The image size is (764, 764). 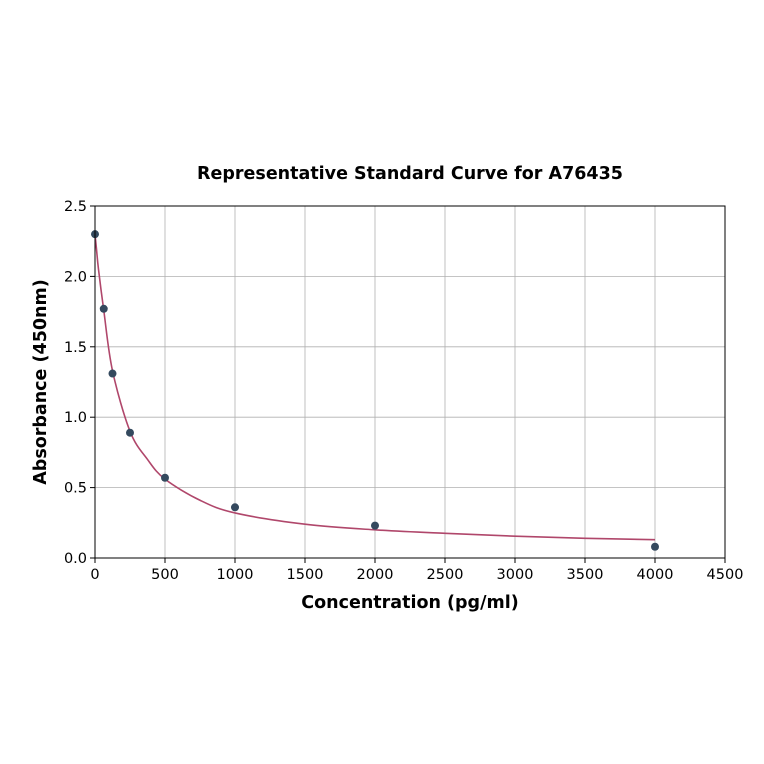 What do you see at coordinates (75, 277) in the screenshot?
I see `y-tick-label: 2.0` at bounding box center [75, 277].